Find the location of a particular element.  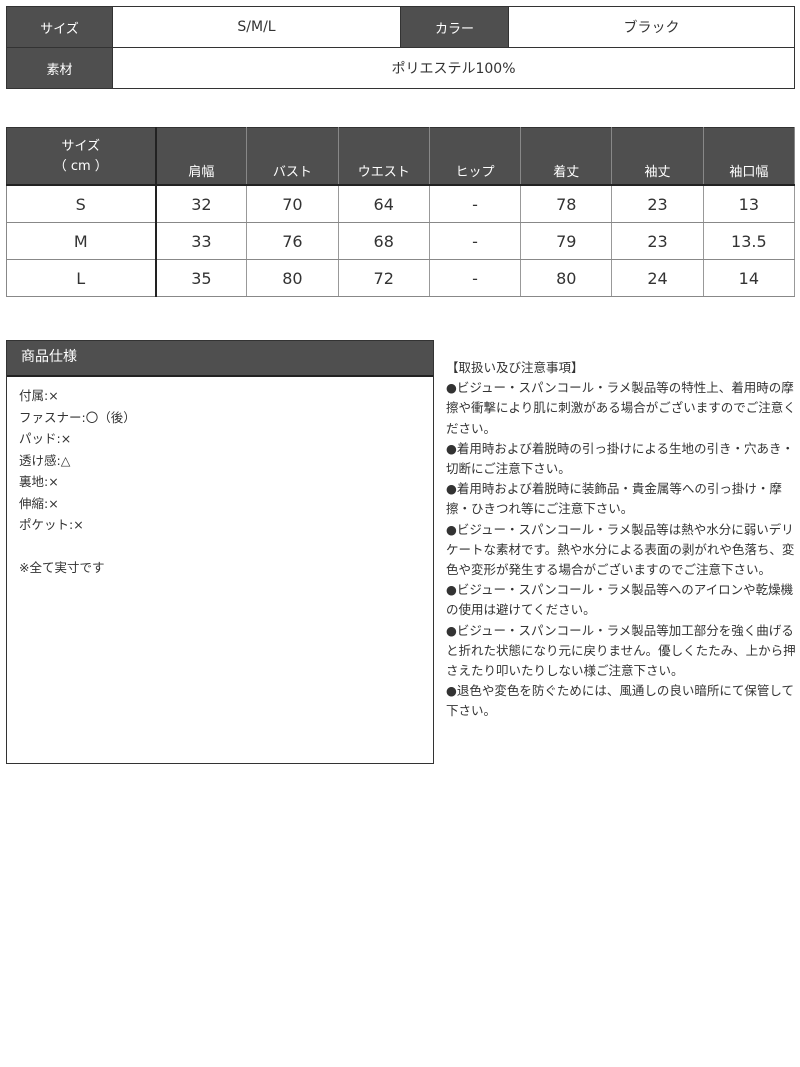

table-row: L 35 80 72-80 24 14 is located at coordinates (401, 278).